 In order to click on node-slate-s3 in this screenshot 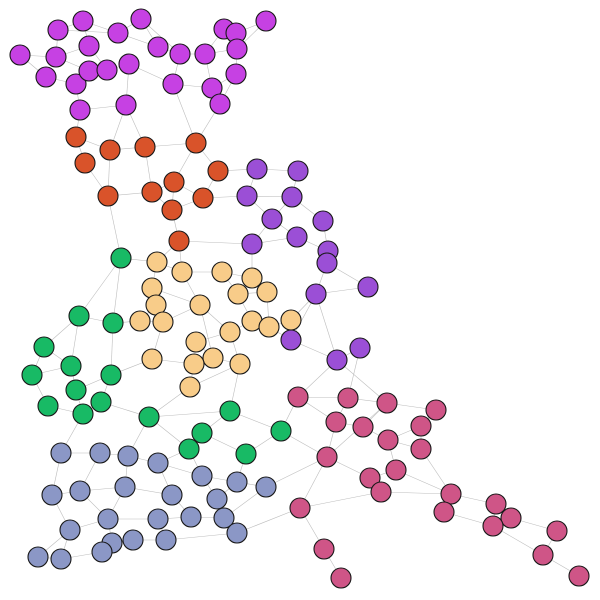, I will do `click(128, 456)`.